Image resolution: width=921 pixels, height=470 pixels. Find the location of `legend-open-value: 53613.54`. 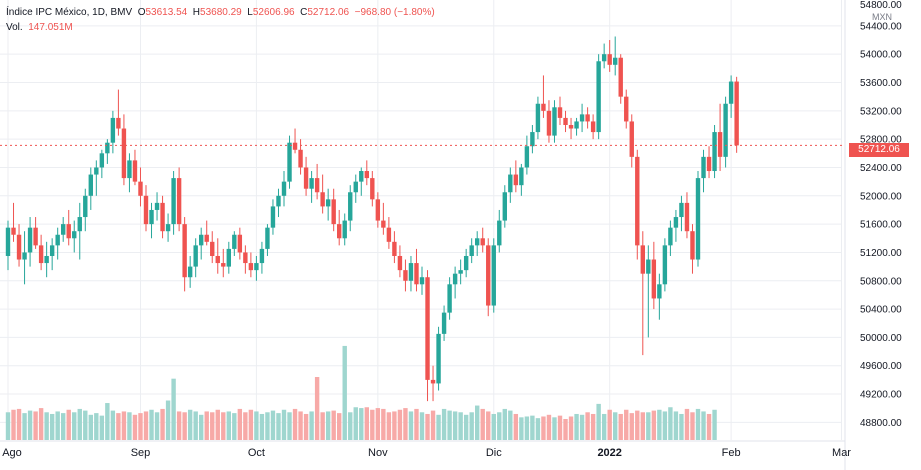

legend-open-value: 53613.54 is located at coordinates (166, 12).